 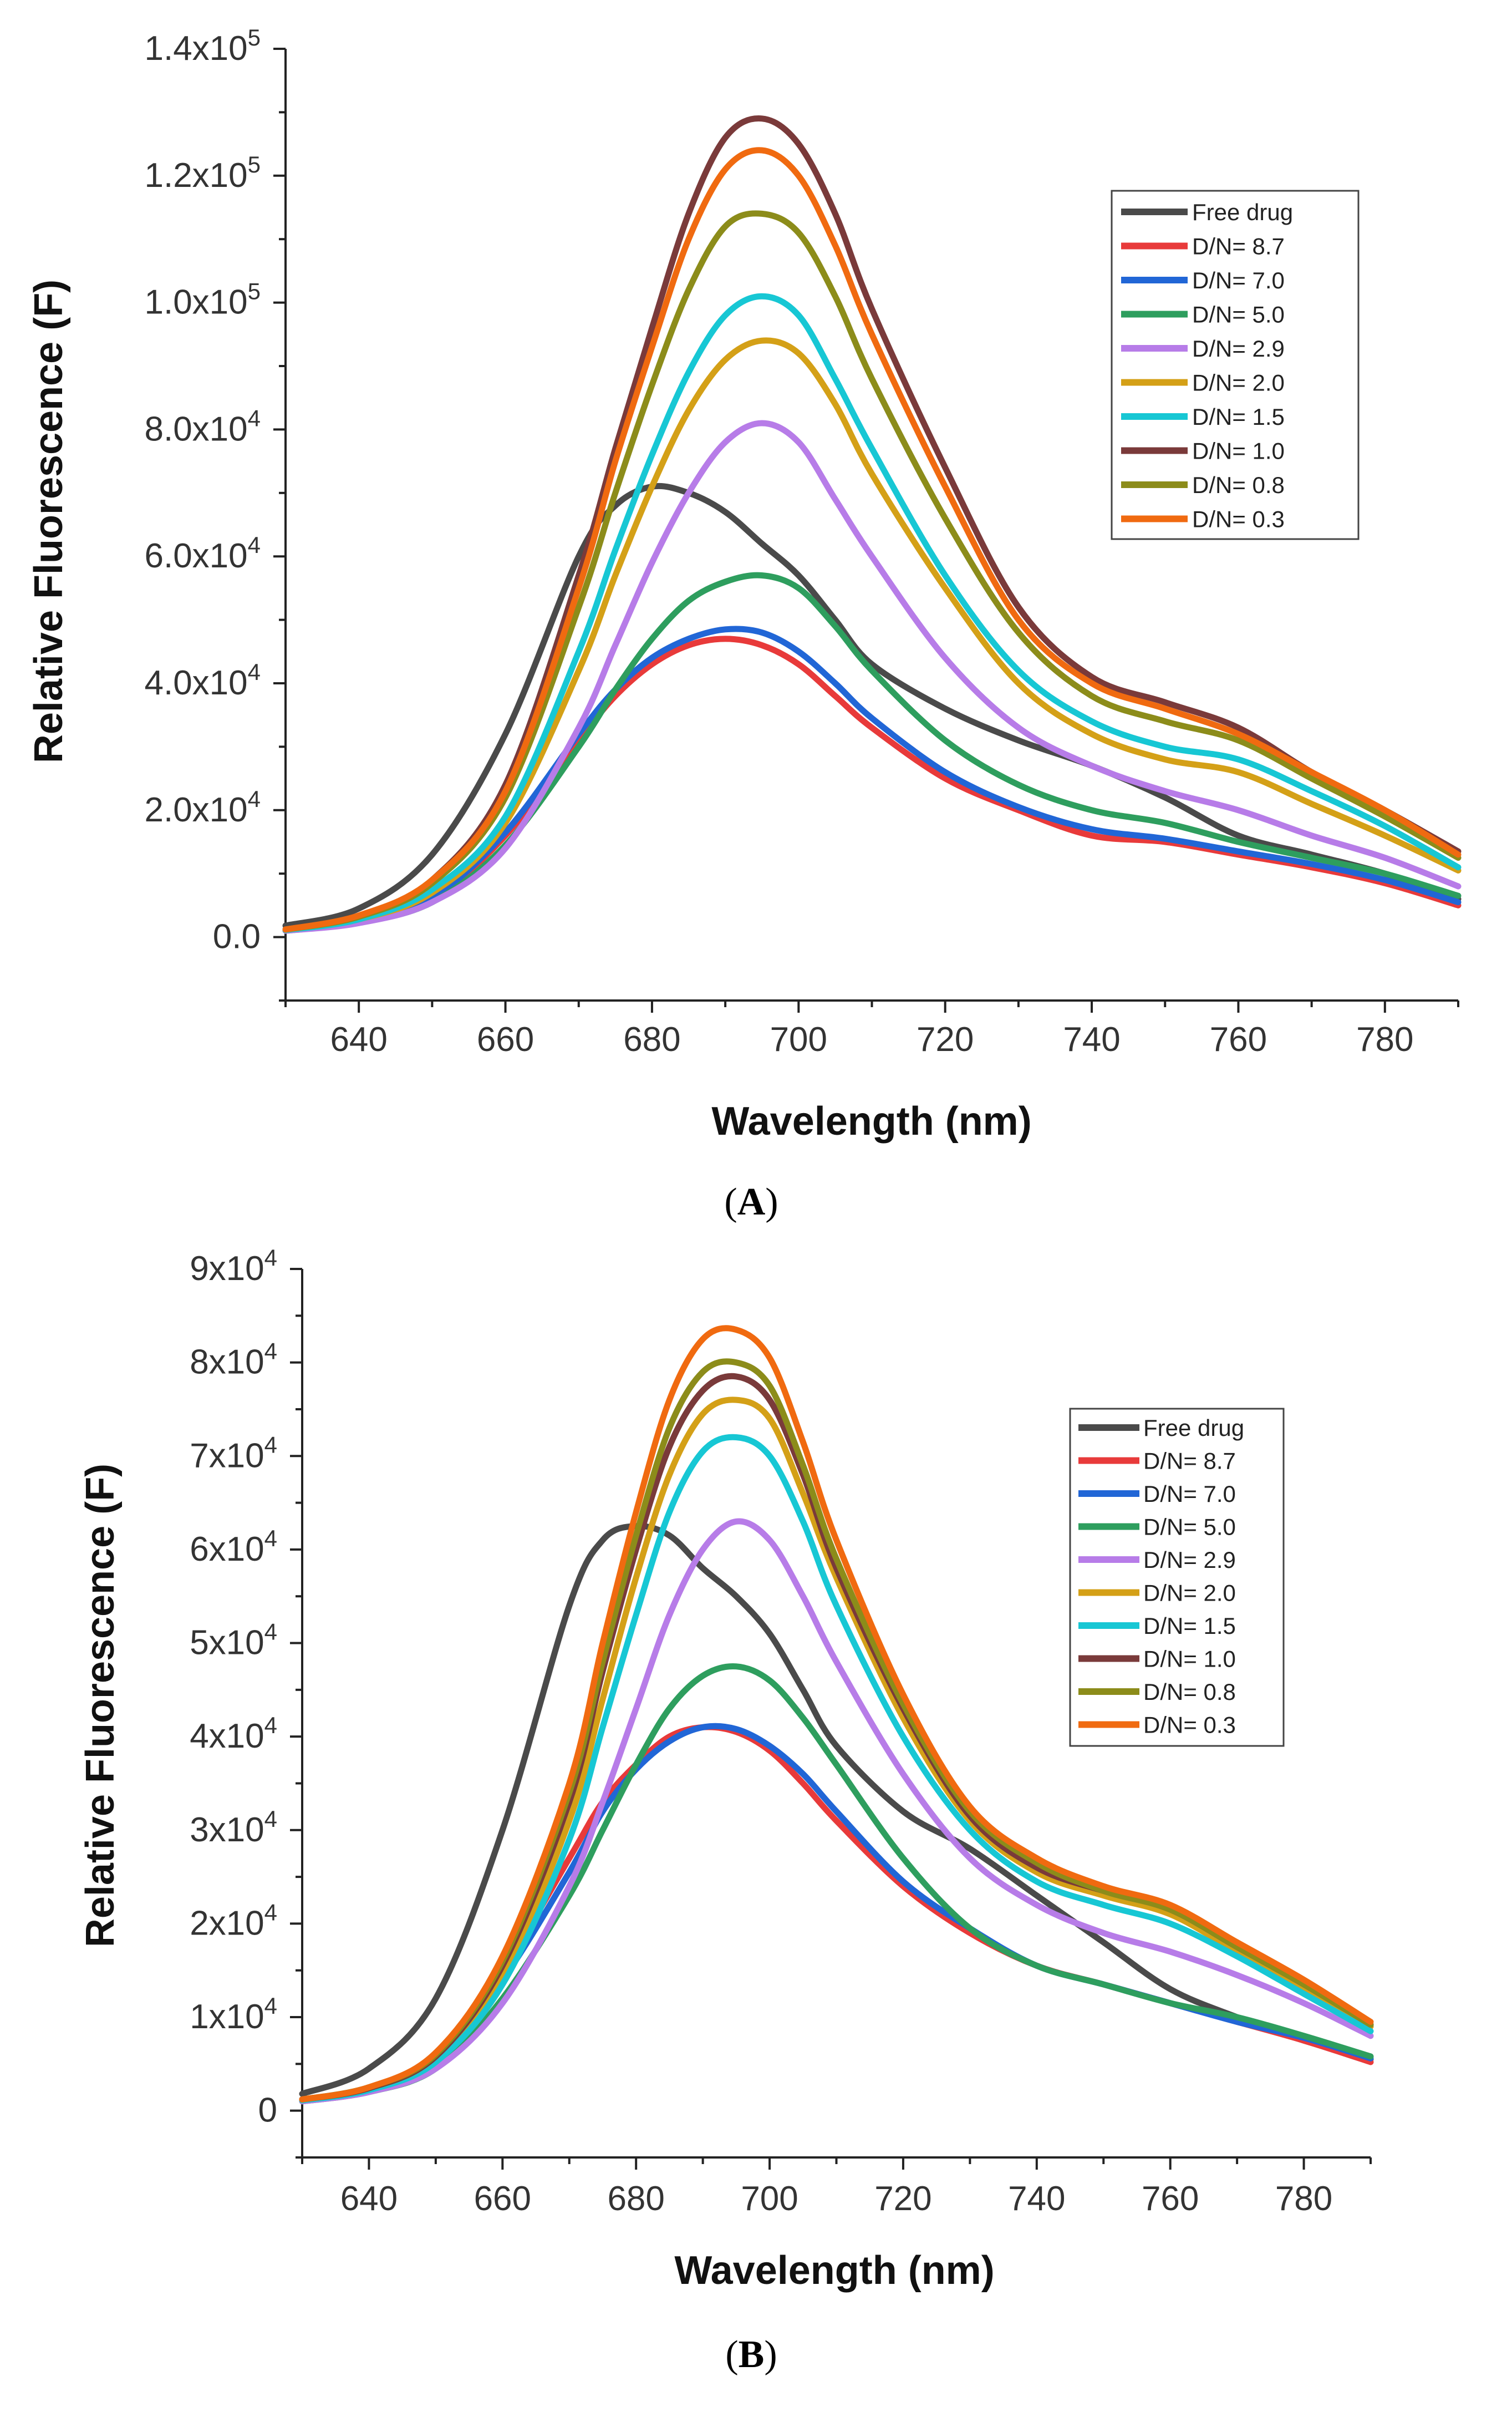 What do you see at coordinates (1189, 1560) in the screenshot?
I see `panel-b-legend-label: D/N= 2.9` at bounding box center [1189, 1560].